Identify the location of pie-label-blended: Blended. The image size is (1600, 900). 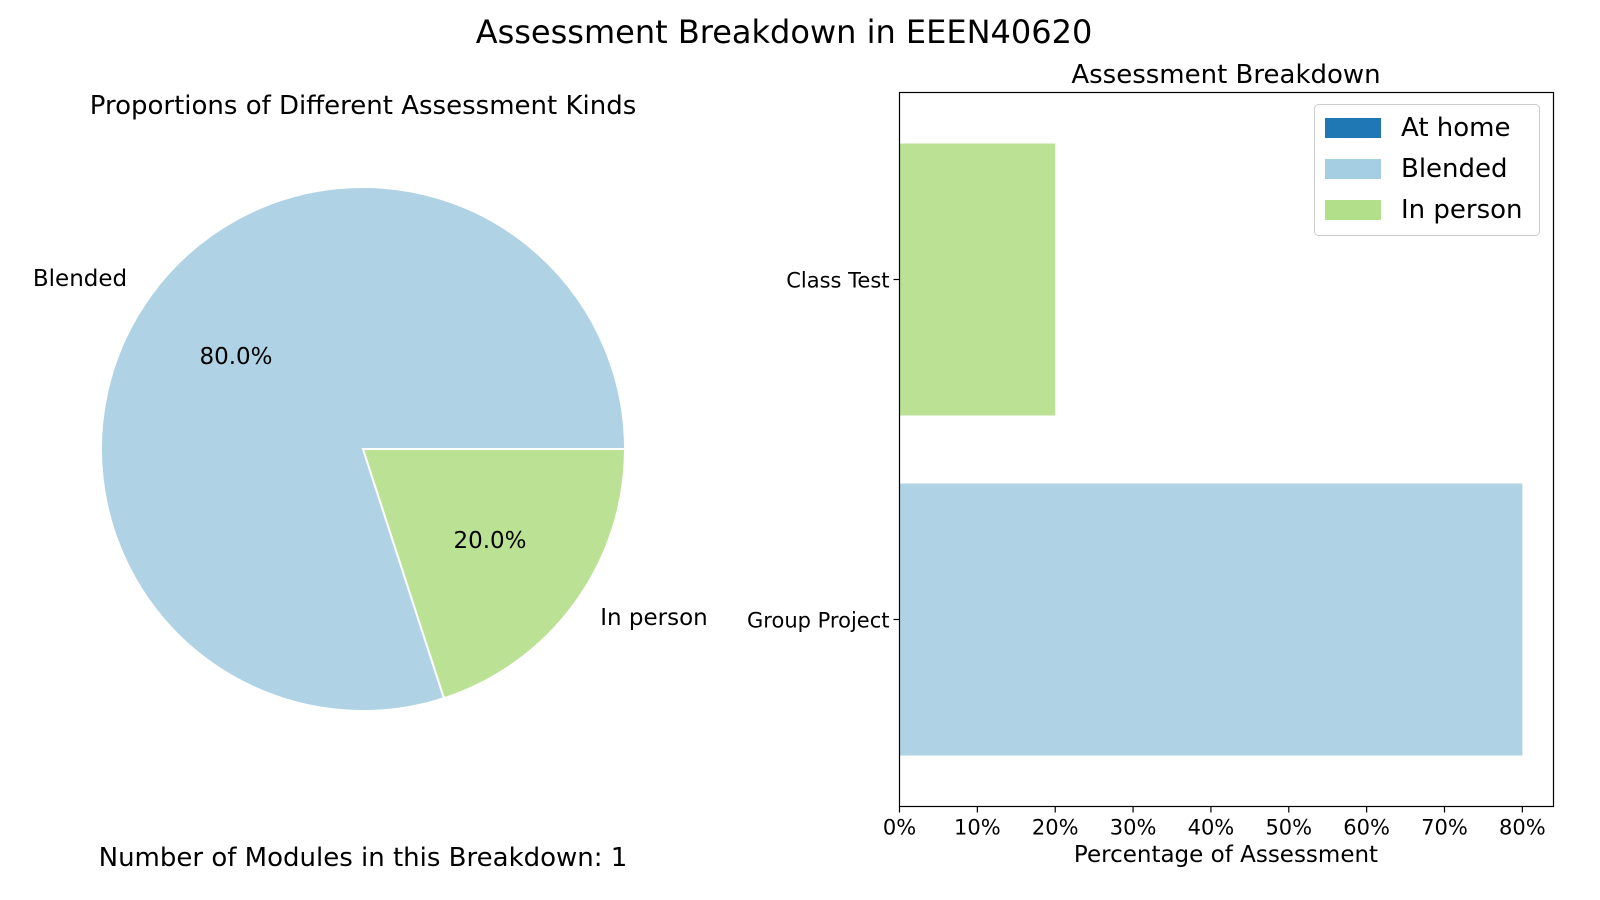
(80, 279).